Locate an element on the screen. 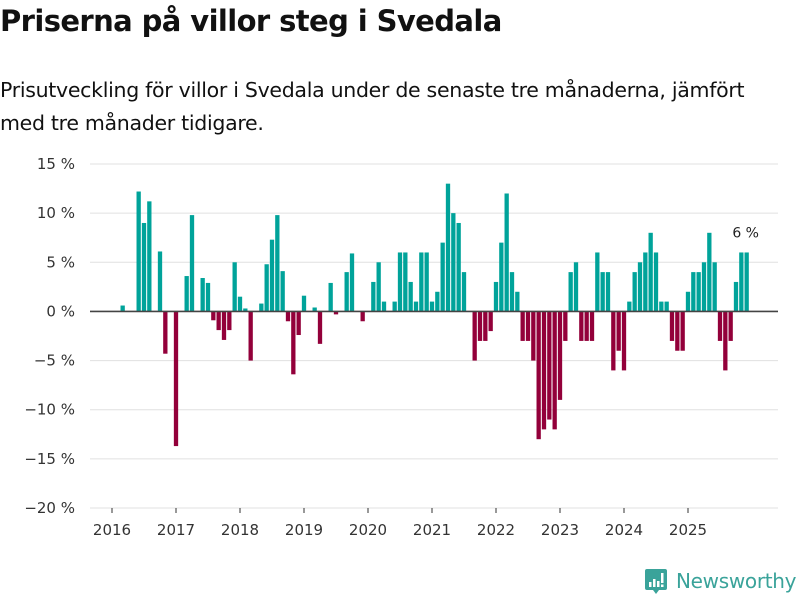 Image resolution: width=800 pixels, height=600 pixels. x-tick-label: 2017 is located at coordinates (176, 530).